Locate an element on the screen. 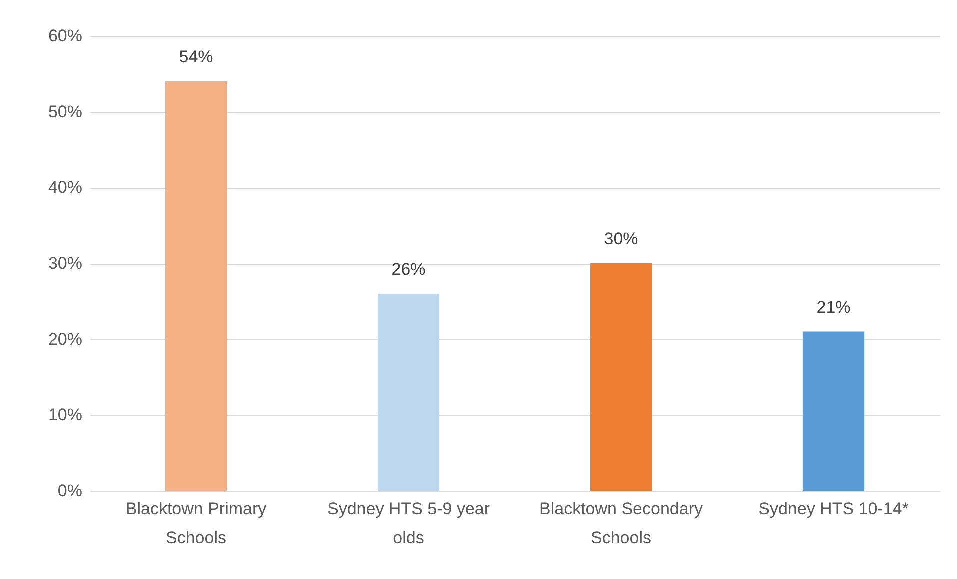  data-label: 26% is located at coordinates (409, 269).